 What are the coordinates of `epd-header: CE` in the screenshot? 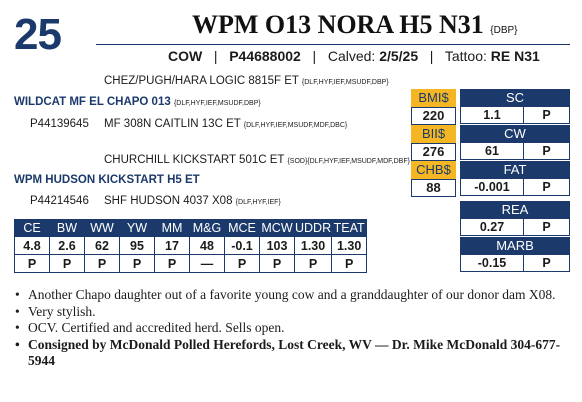 It's located at (32, 228).